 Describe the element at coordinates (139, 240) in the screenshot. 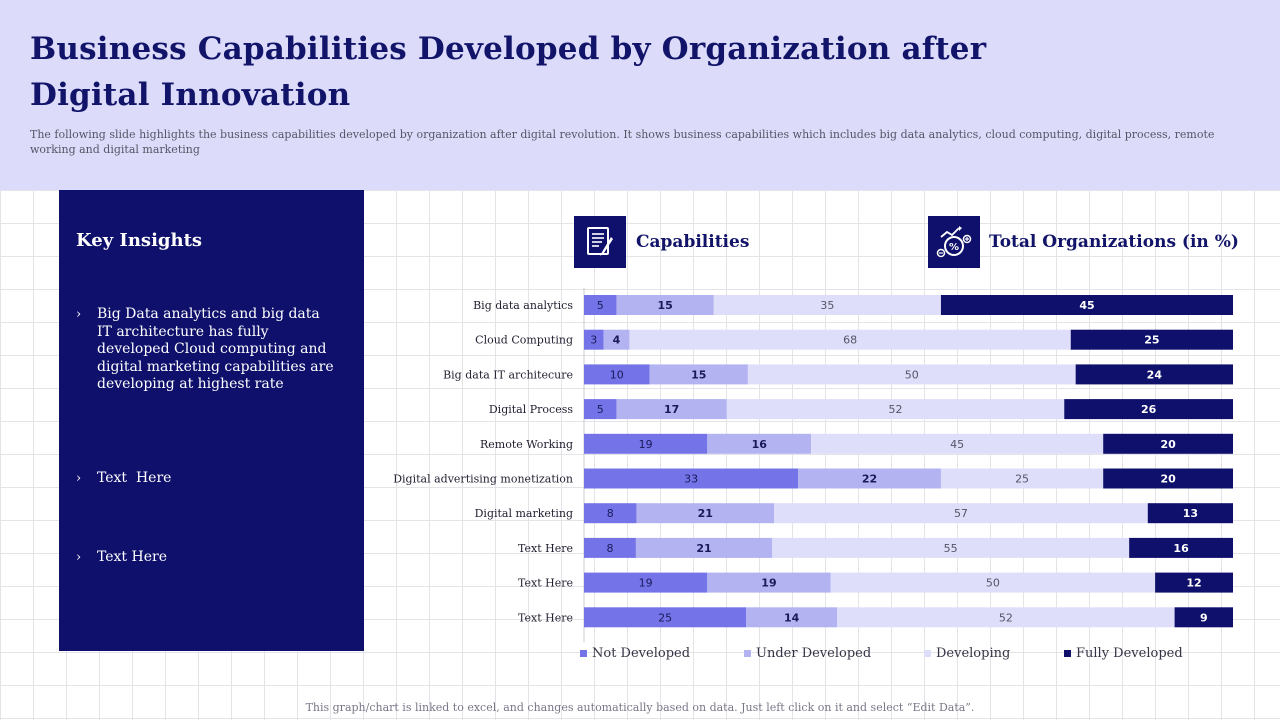

I see `key-insights-heading: Key Insights` at that location.